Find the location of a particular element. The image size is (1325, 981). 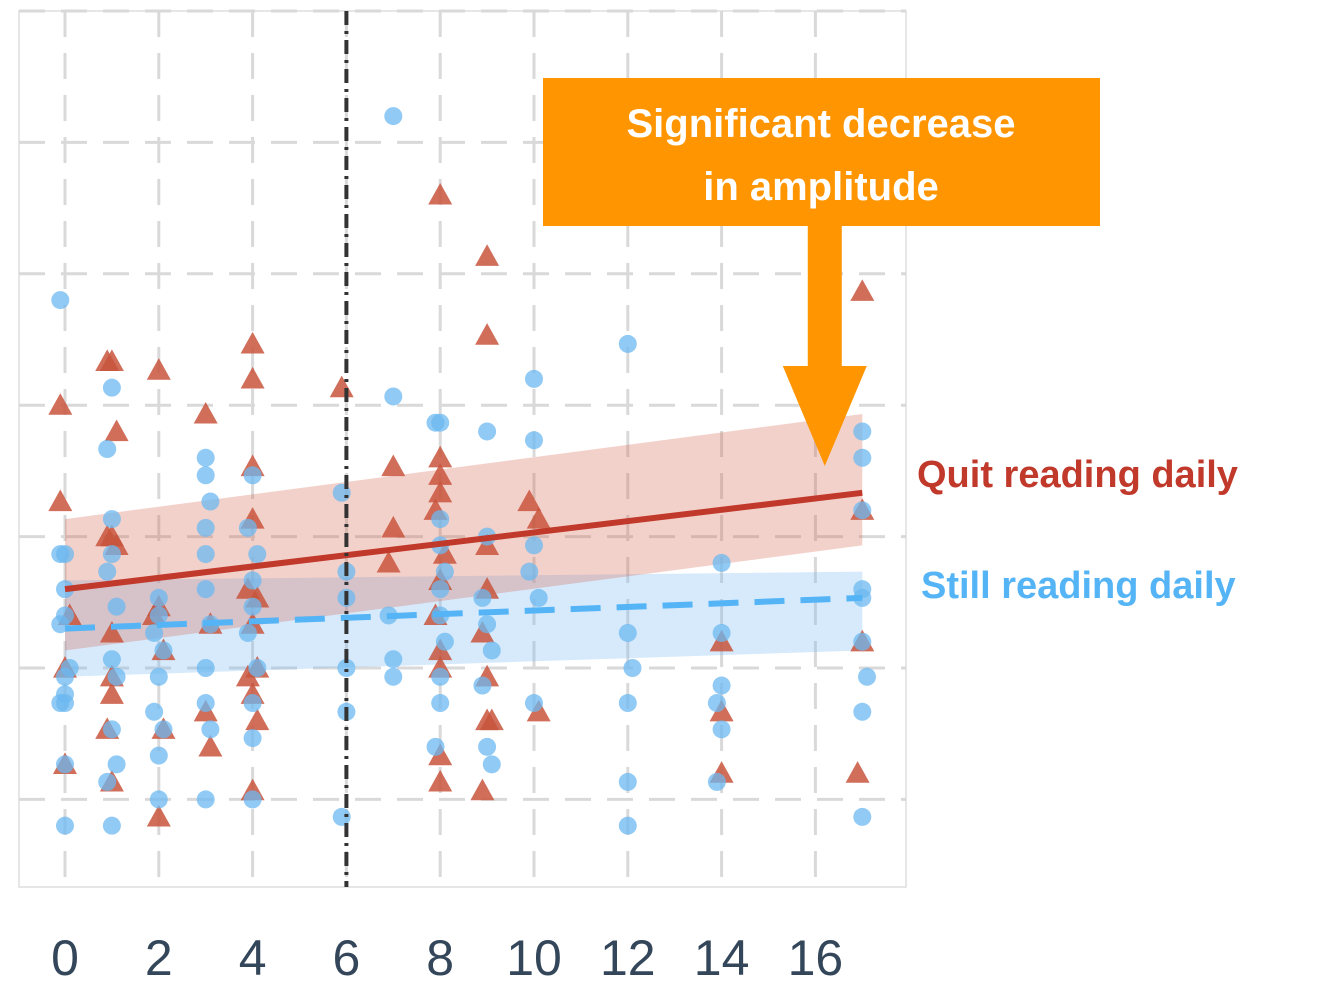

x-tick-label: 14 is located at coordinates (722, 955).